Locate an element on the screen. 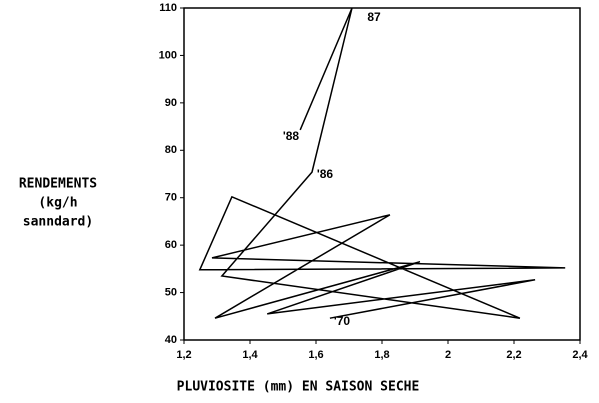 The image size is (599, 403). x-tick-label: 1,4 is located at coordinates (250, 355).